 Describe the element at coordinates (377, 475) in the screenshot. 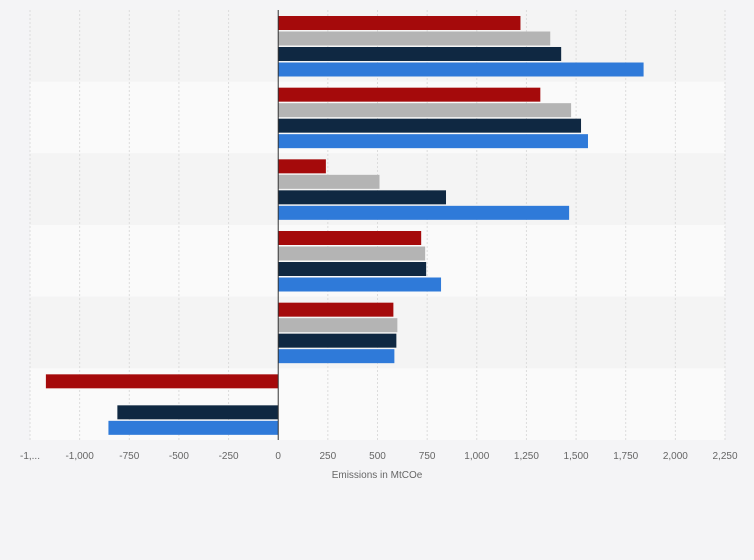

I see `x-axis-title: Emissions in MtCOe` at that location.